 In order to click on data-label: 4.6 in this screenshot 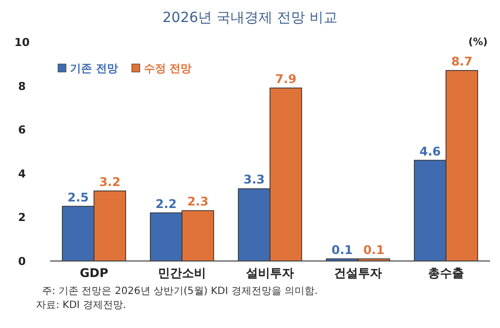, I will do `click(430, 151)`.